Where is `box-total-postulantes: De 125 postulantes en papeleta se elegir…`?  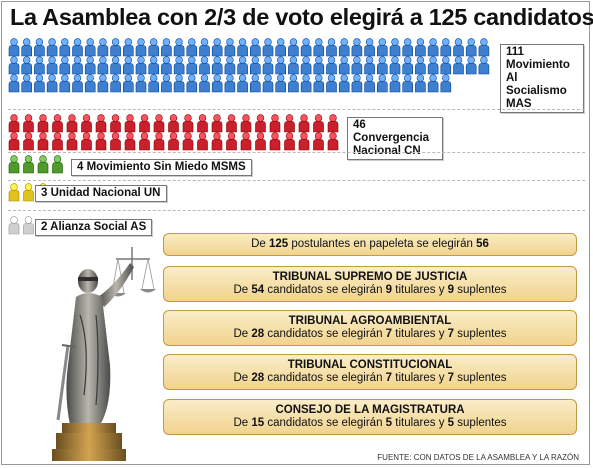 box-total-postulantes: De 125 postulantes en papeleta se elegir… is located at coordinates (370, 244).